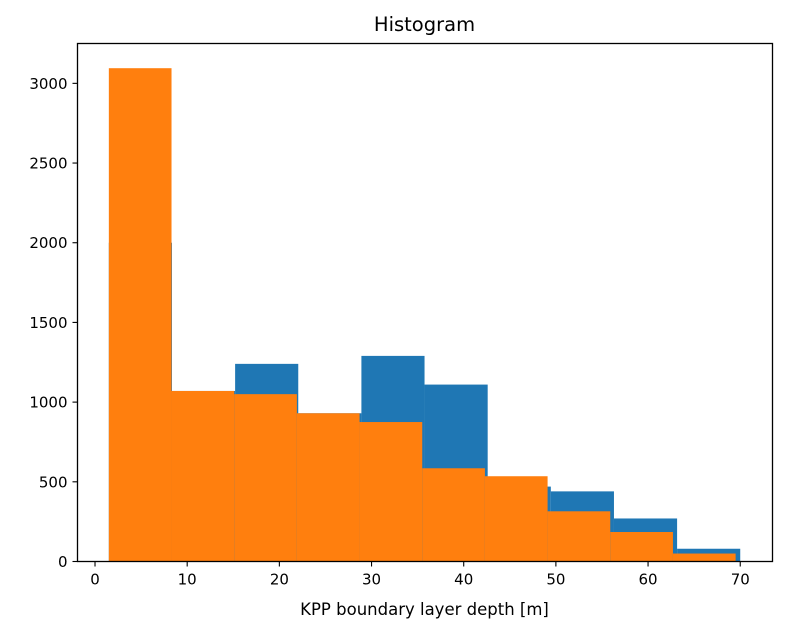 This screenshot has width=785, height=634. I want to click on y-tick-label: 2000, so click(48, 243).